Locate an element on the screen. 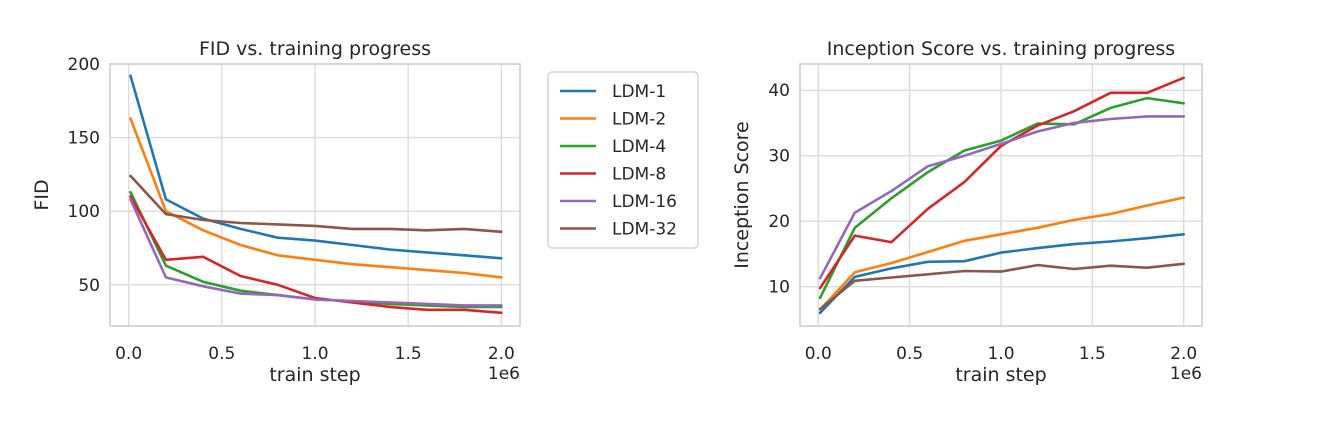  legend-label: LDM-16 is located at coordinates (644, 202).